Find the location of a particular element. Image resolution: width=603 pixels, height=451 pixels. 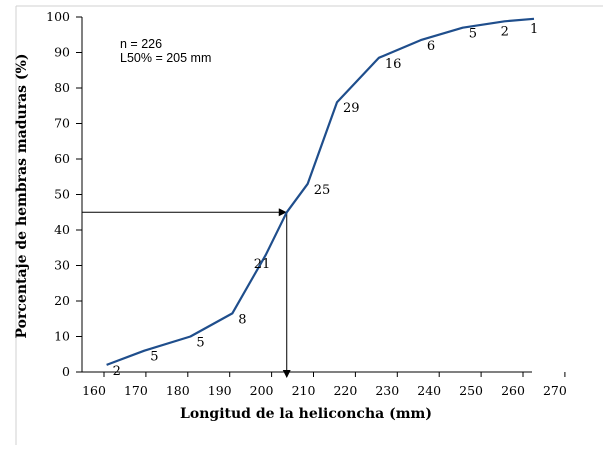

y-tick-label: 60 is located at coordinates (62, 158).